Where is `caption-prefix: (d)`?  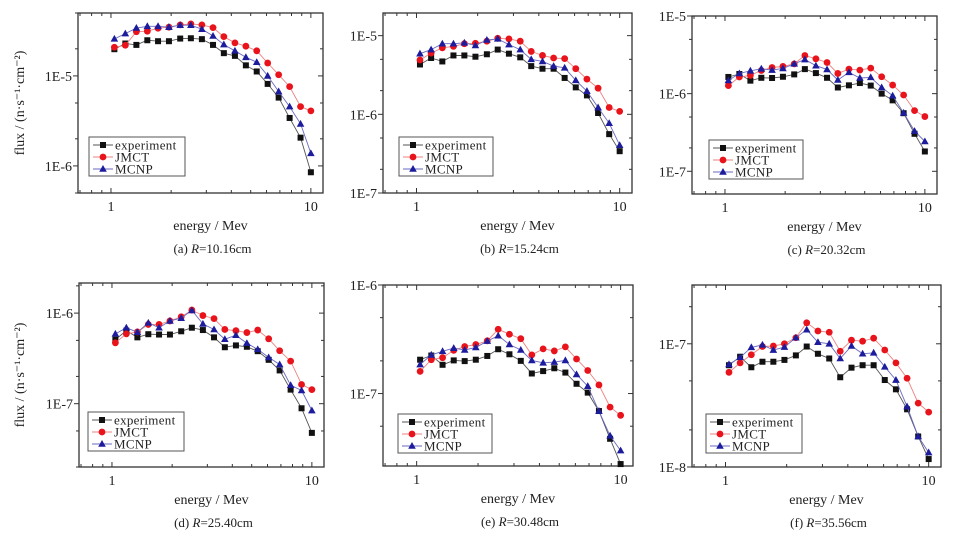 caption-prefix: (d) is located at coordinates (183, 522).